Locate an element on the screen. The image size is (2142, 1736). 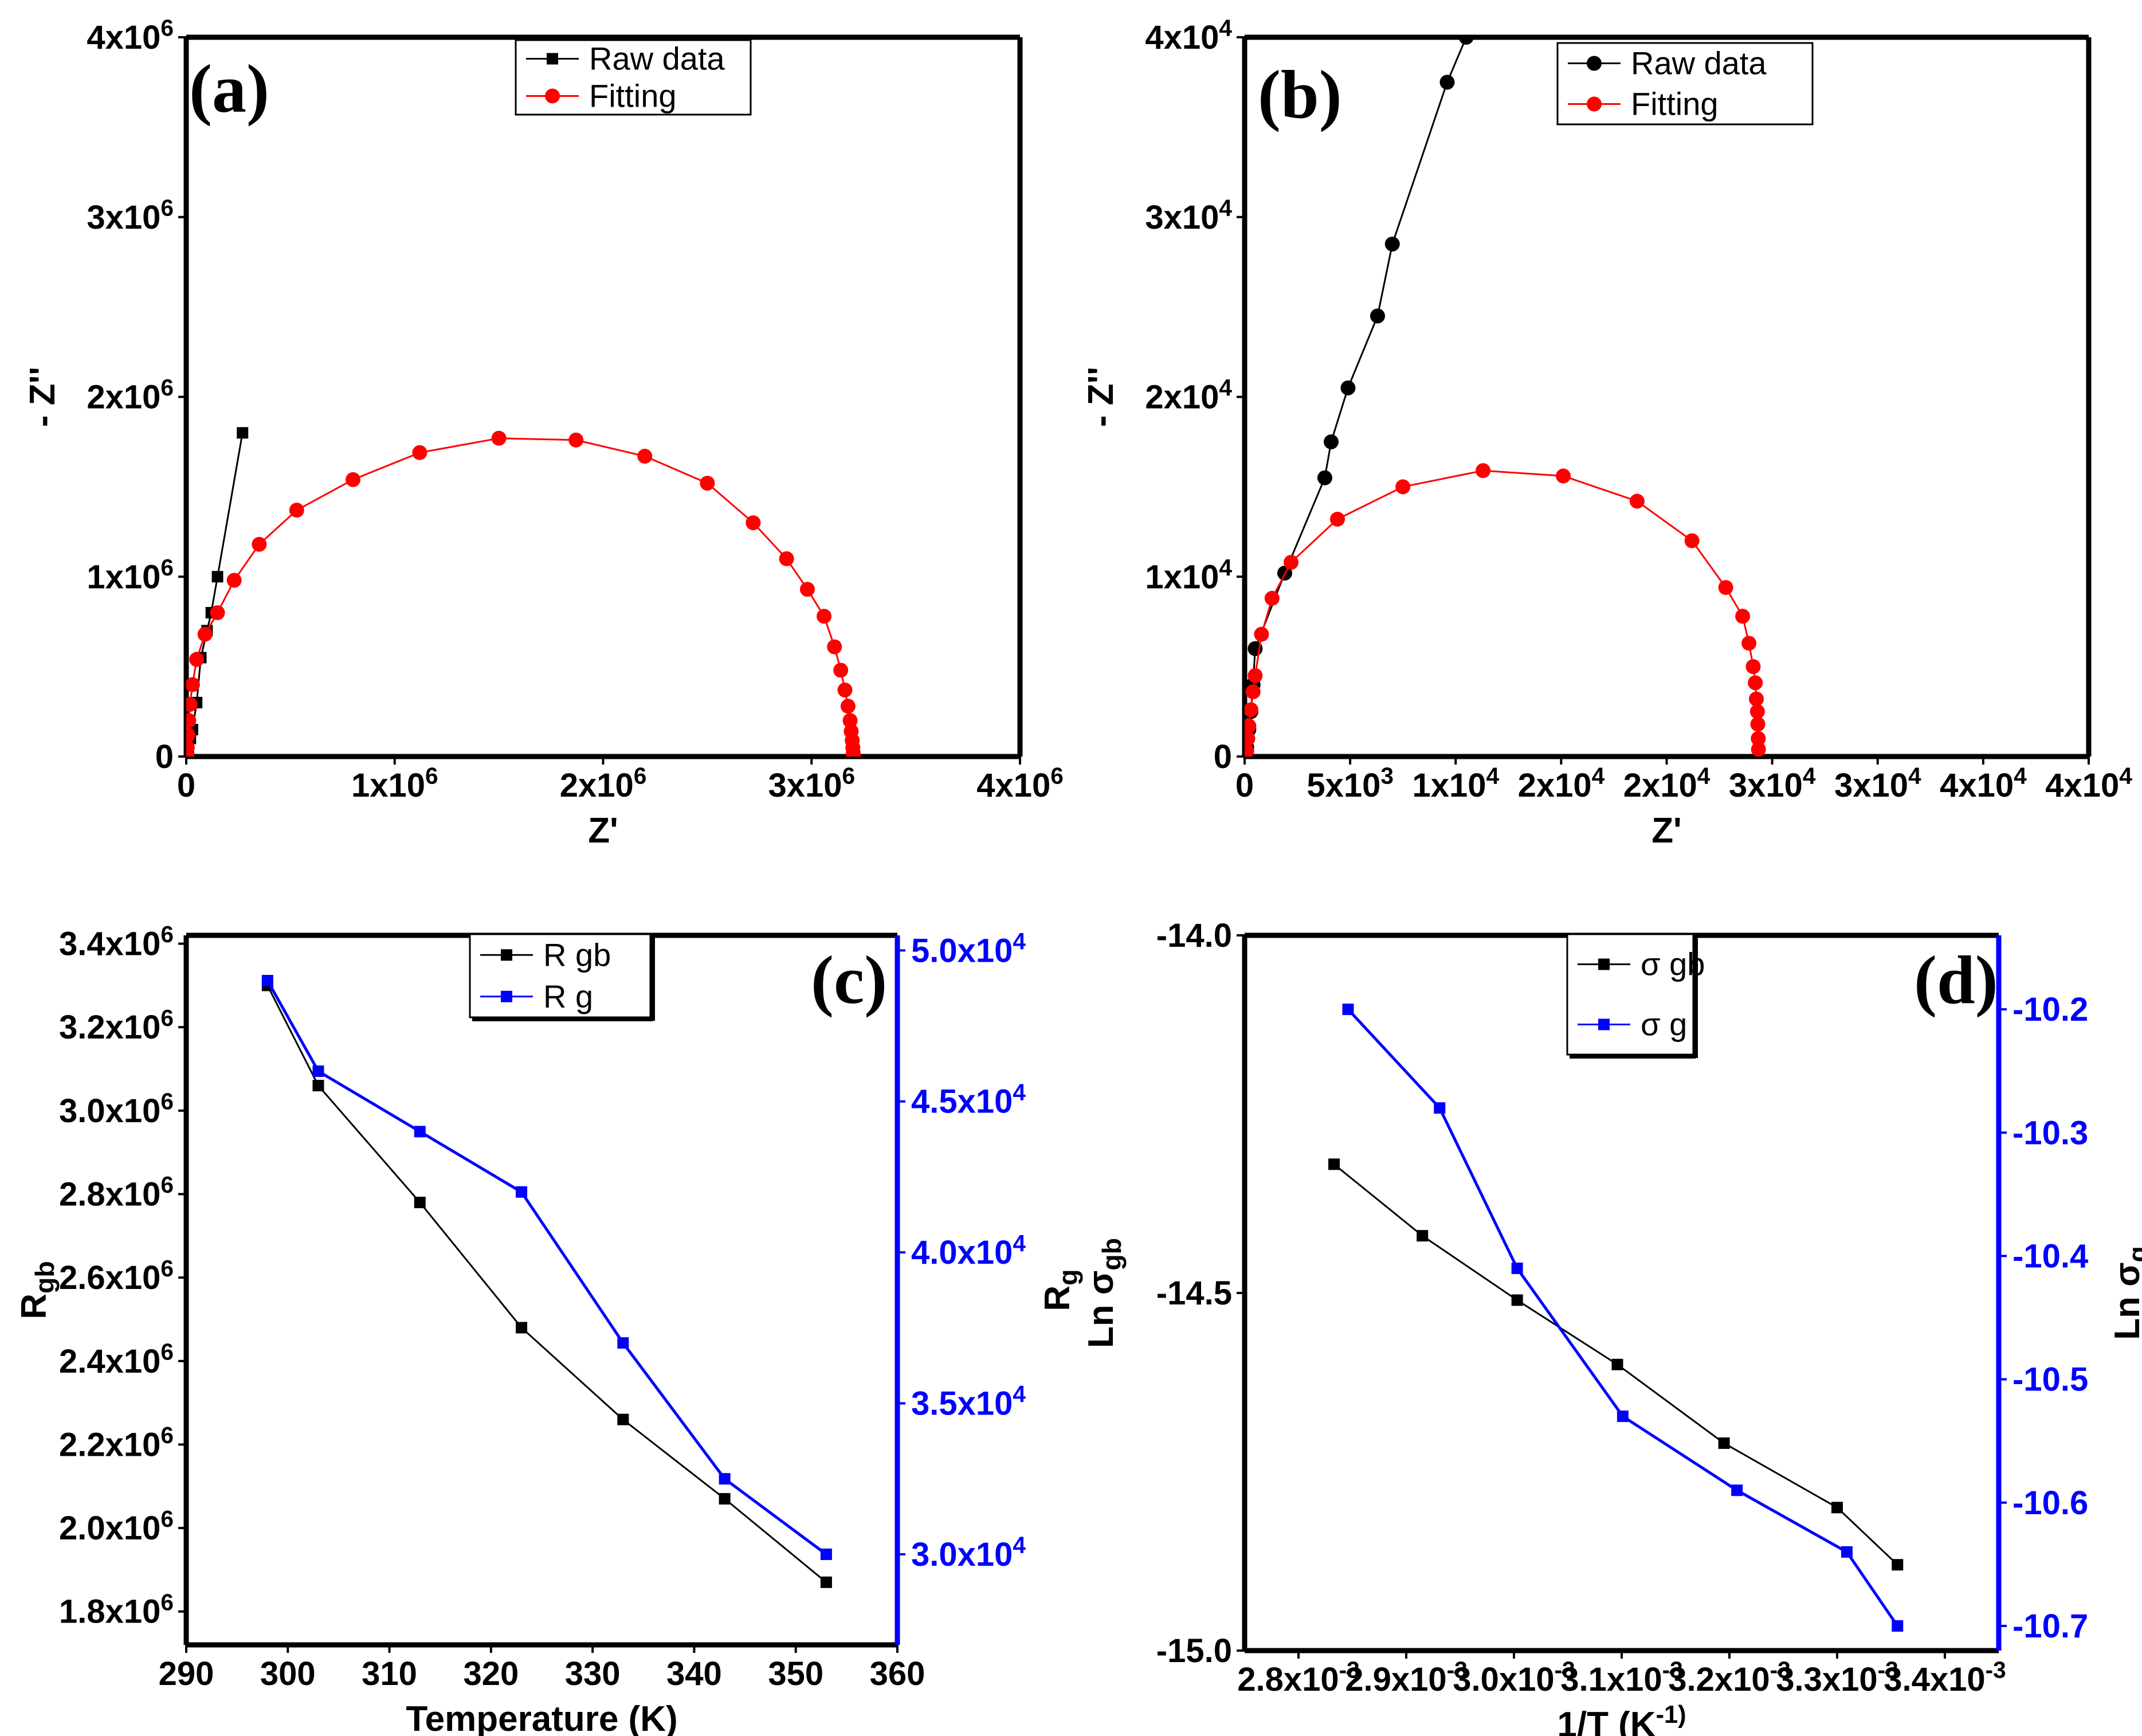
y-tick-label: 1.8x10⁶ is located at coordinates (116, 1609).